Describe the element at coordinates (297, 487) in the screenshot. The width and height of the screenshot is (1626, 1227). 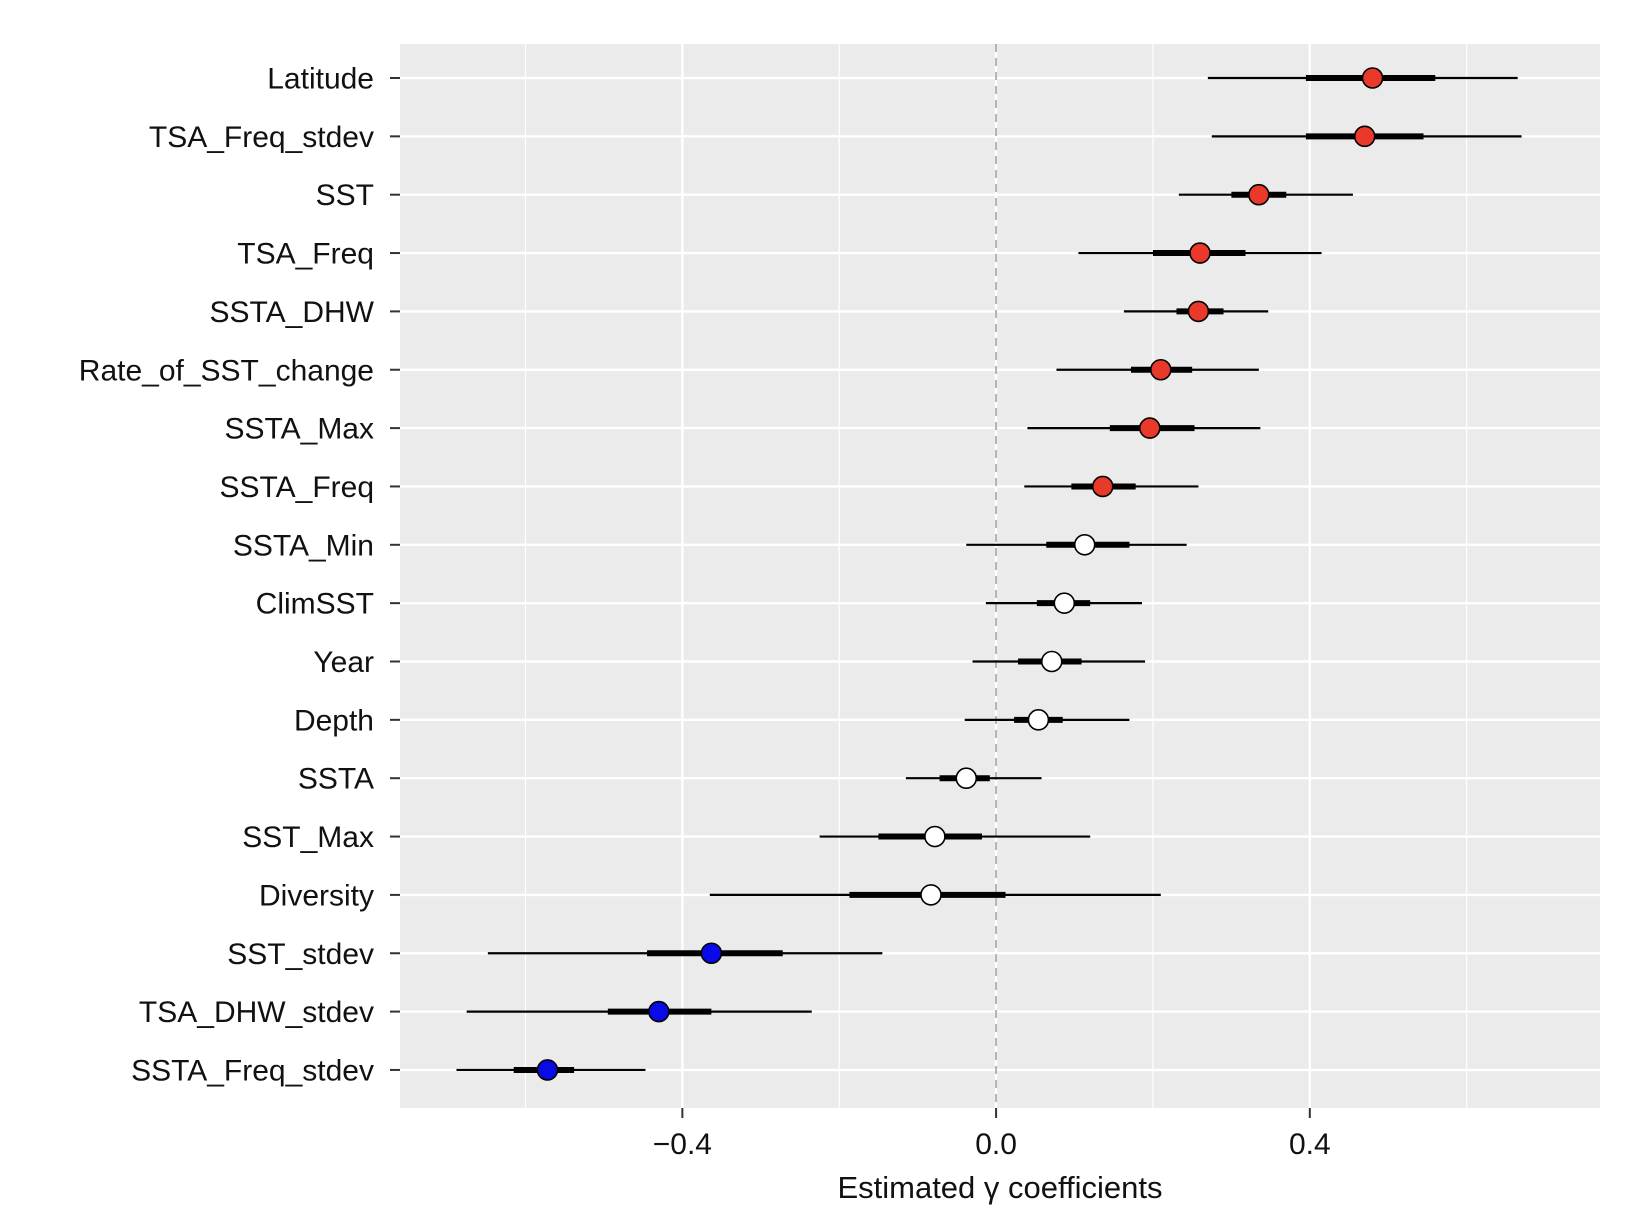
I see `y-tick-label: SSTA_Freq` at that location.